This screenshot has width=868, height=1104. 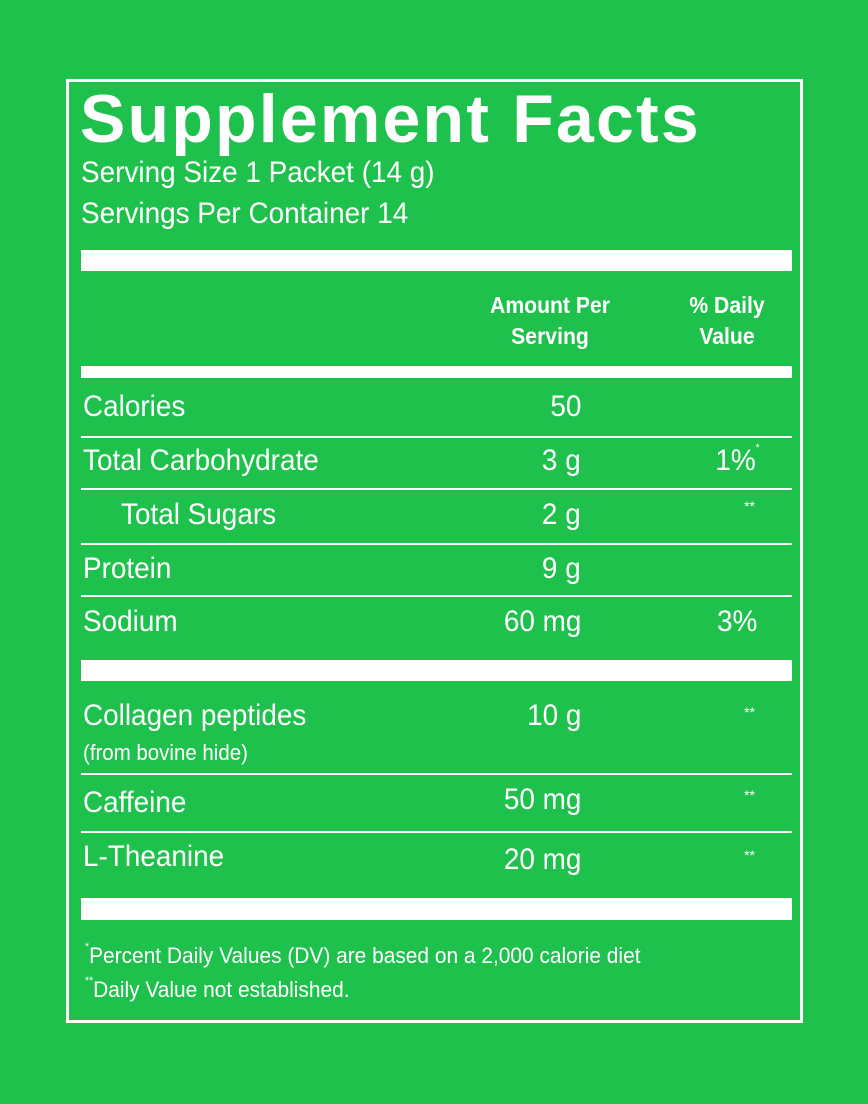 I want to click on ingredient-note: (from bovine hide), so click(x=165, y=752).